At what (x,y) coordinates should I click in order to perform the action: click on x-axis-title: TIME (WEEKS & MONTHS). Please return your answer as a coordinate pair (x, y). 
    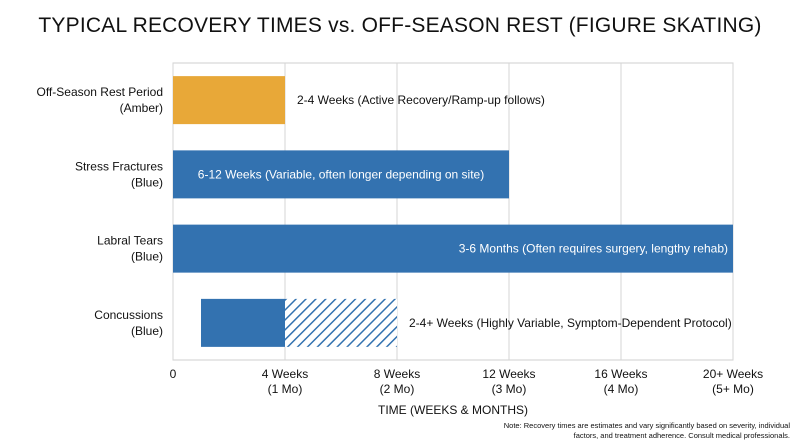
    Looking at the image, I should click on (453, 410).